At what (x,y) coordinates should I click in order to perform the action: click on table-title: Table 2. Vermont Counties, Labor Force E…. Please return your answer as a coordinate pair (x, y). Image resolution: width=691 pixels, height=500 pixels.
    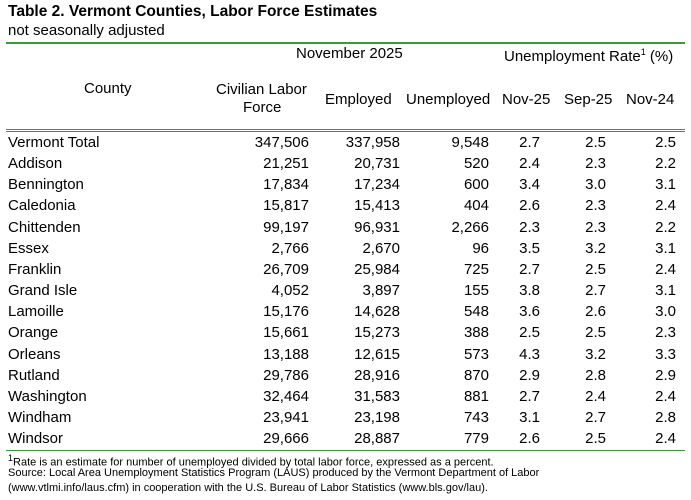
    Looking at the image, I should click on (193, 11).